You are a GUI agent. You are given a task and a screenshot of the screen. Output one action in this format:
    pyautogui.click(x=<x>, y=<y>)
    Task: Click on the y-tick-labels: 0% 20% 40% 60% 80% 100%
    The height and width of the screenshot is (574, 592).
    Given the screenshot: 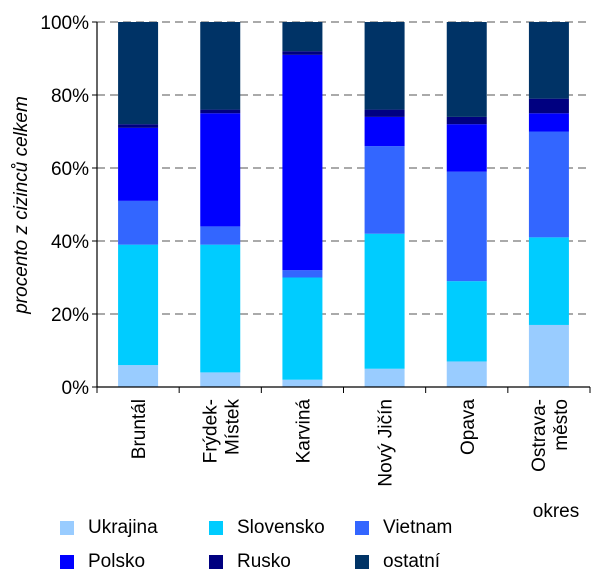 What is the action you would take?
    pyautogui.click(x=64, y=206)
    